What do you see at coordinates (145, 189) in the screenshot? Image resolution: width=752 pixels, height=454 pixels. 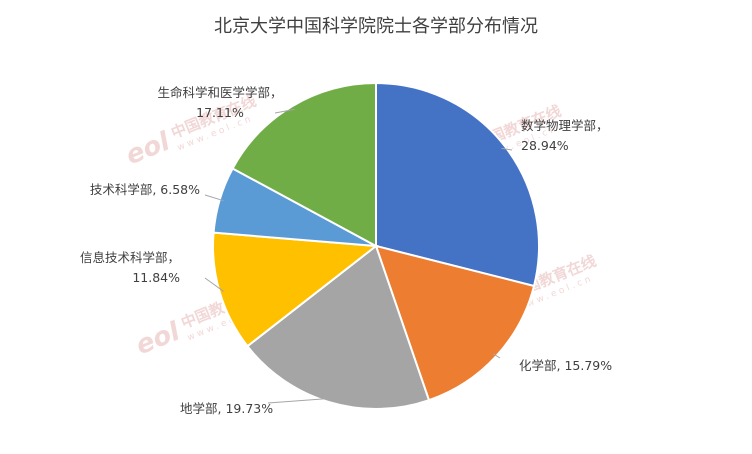 I see `data-label-5: 技术科学部, 6.58%` at bounding box center [145, 189].